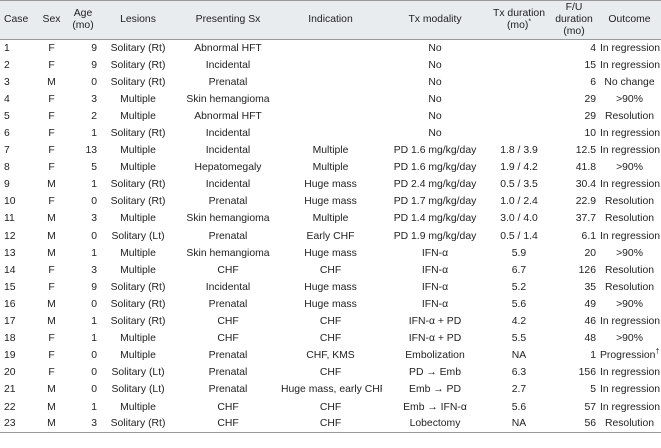 The width and height of the screenshot is (661, 448). What do you see at coordinates (330, 99) in the screenshot?
I see `table-row: 4 F 3 Multiple Skin hemangioma No 29 >90%` at bounding box center [330, 99].